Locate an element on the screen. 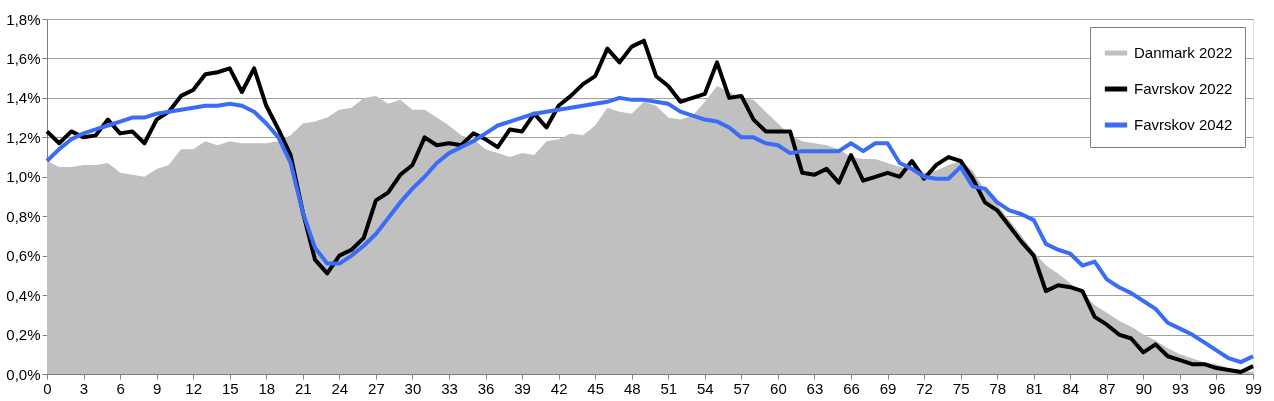 The image size is (1274, 401). x-tick-label: 6 is located at coordinates (120, 388).